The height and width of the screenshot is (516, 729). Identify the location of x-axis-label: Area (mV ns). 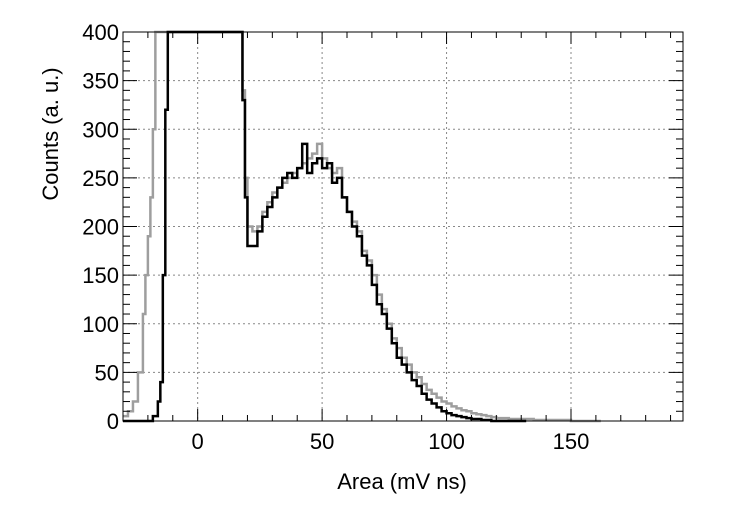
(402, 481).